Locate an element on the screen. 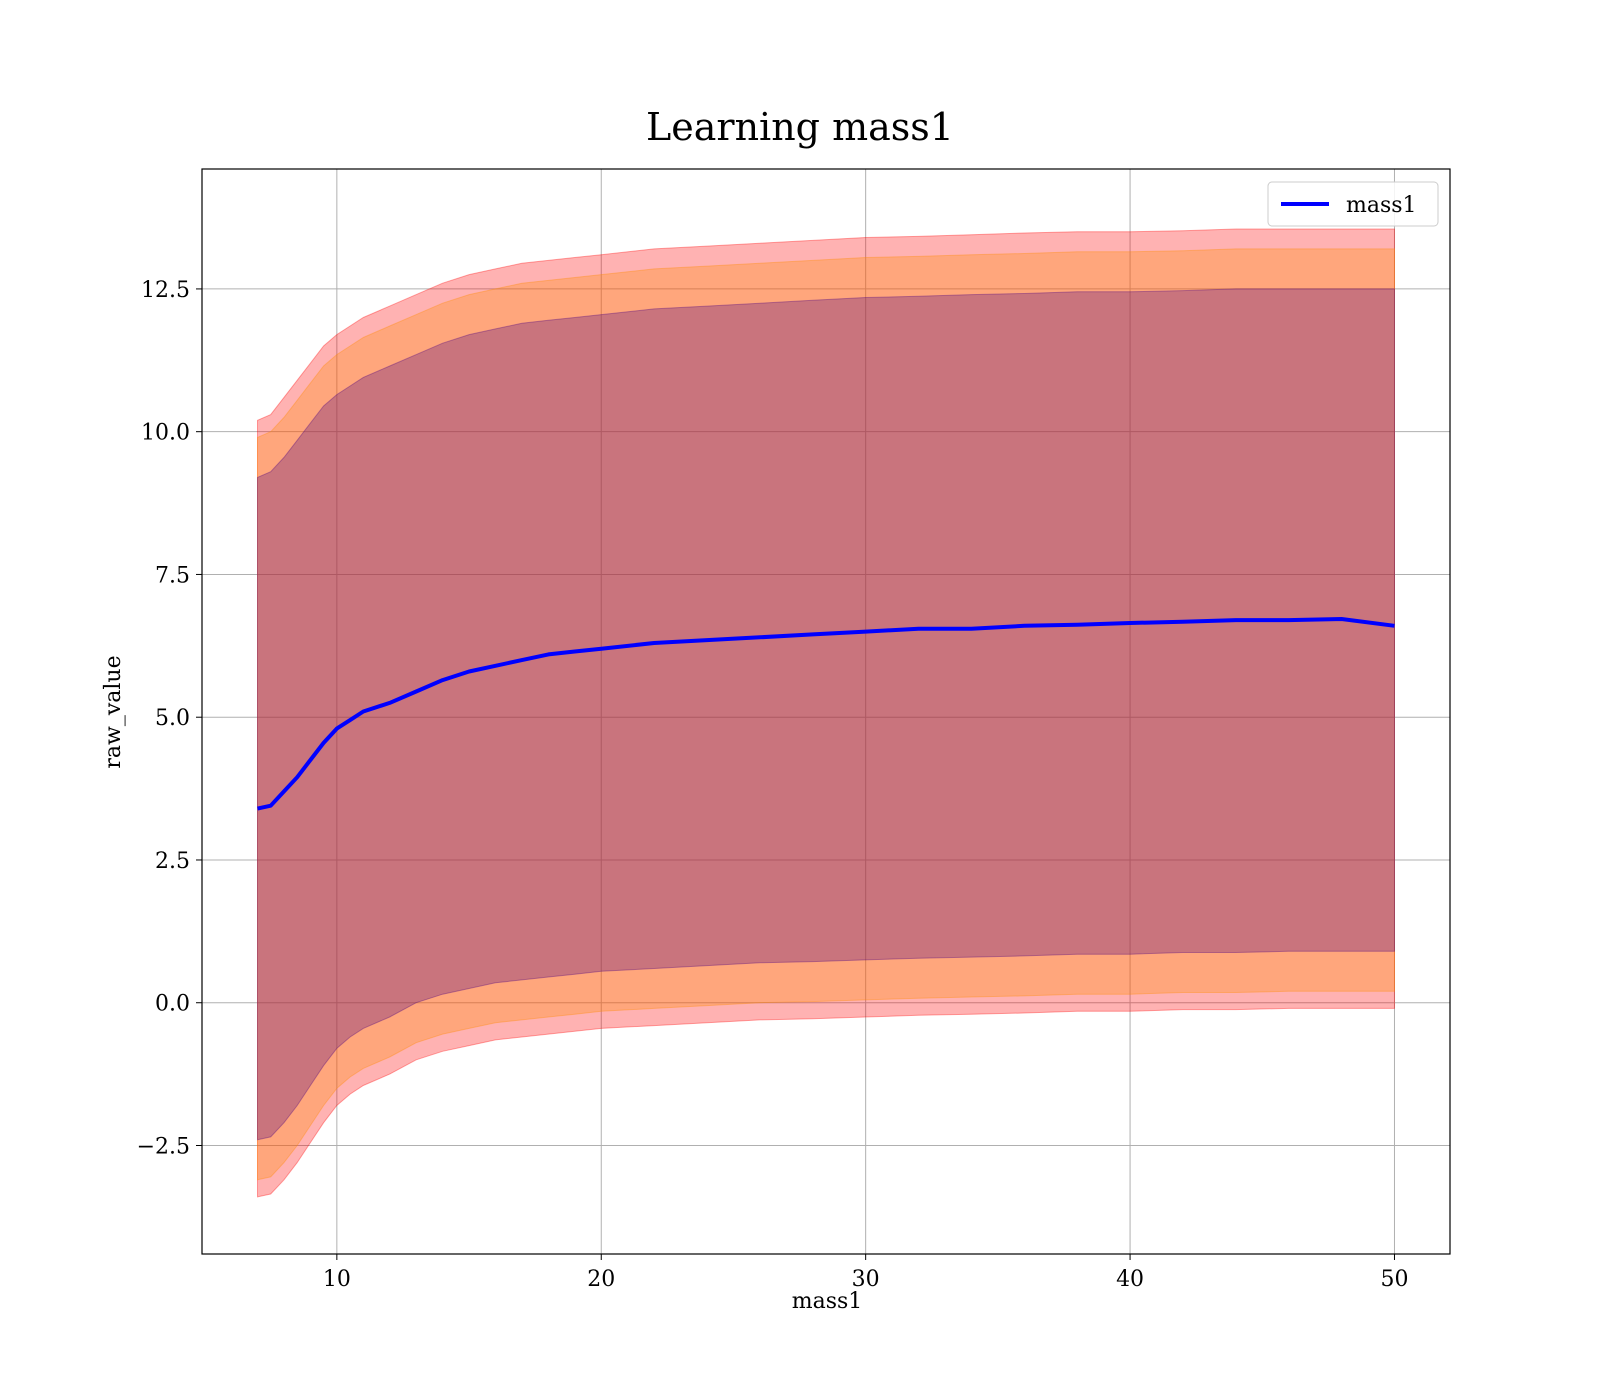 The width and height of the screenshot is (1600, 1400). x-tick-label: 40 is located at coordinates (1130, 1279).